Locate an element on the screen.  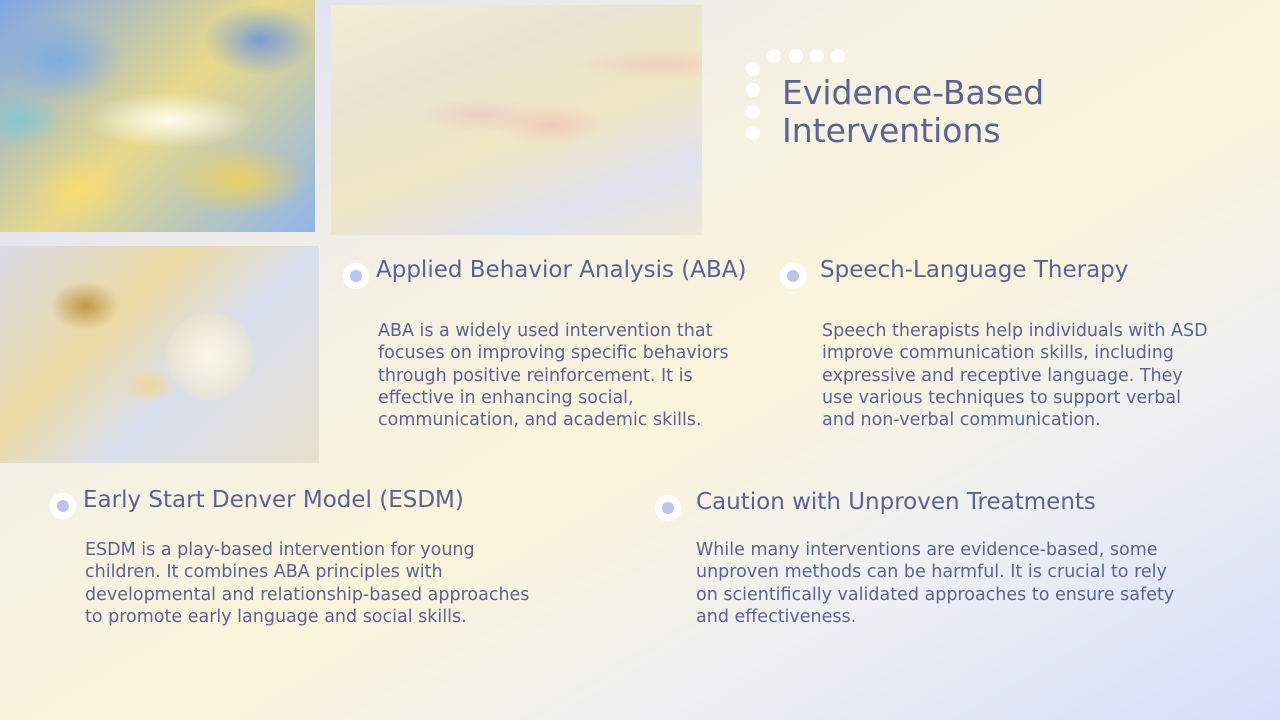
light-bulb-image is located at coordinates (159, 354).